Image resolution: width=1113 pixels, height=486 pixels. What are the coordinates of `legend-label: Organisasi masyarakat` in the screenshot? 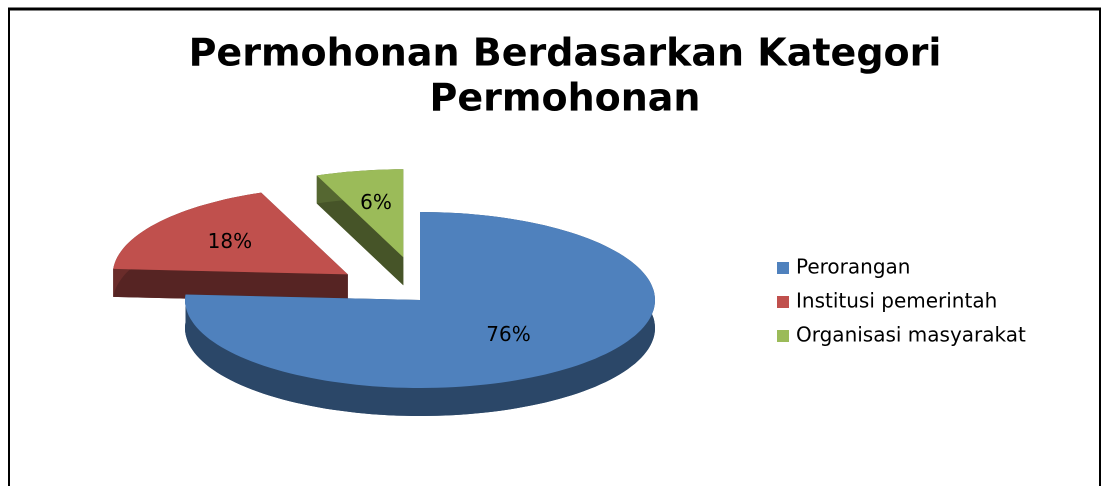 It's located at (911, 335).